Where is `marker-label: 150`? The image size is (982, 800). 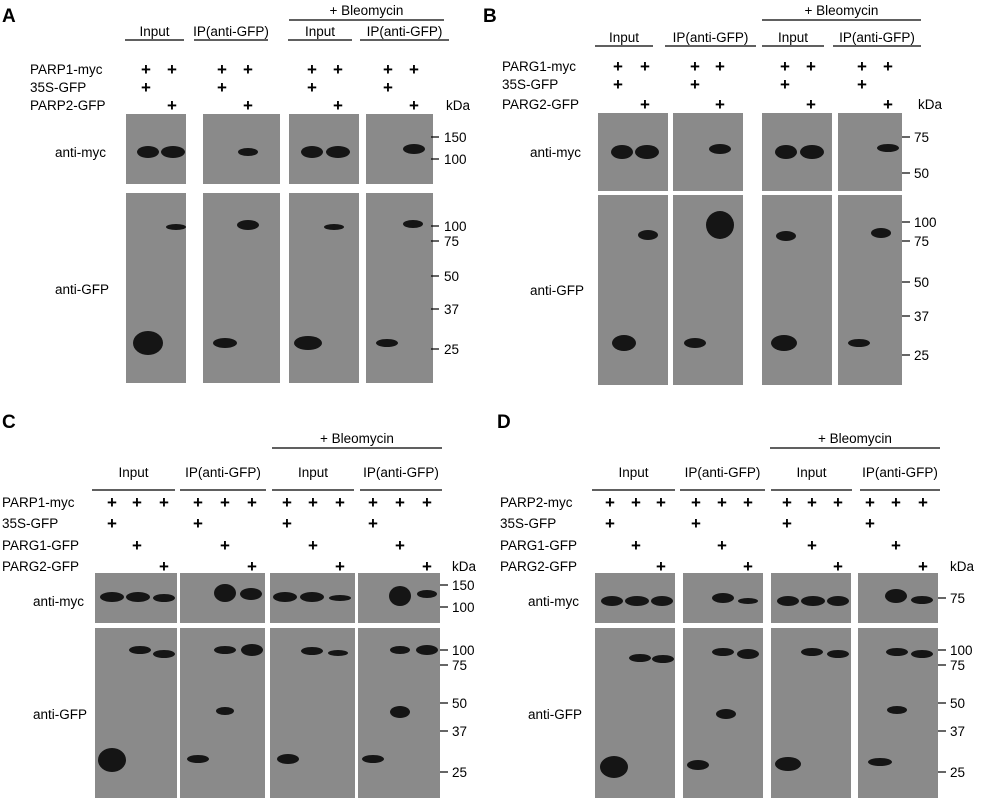
marker-label: 150 is located at coordinates (455, 137).